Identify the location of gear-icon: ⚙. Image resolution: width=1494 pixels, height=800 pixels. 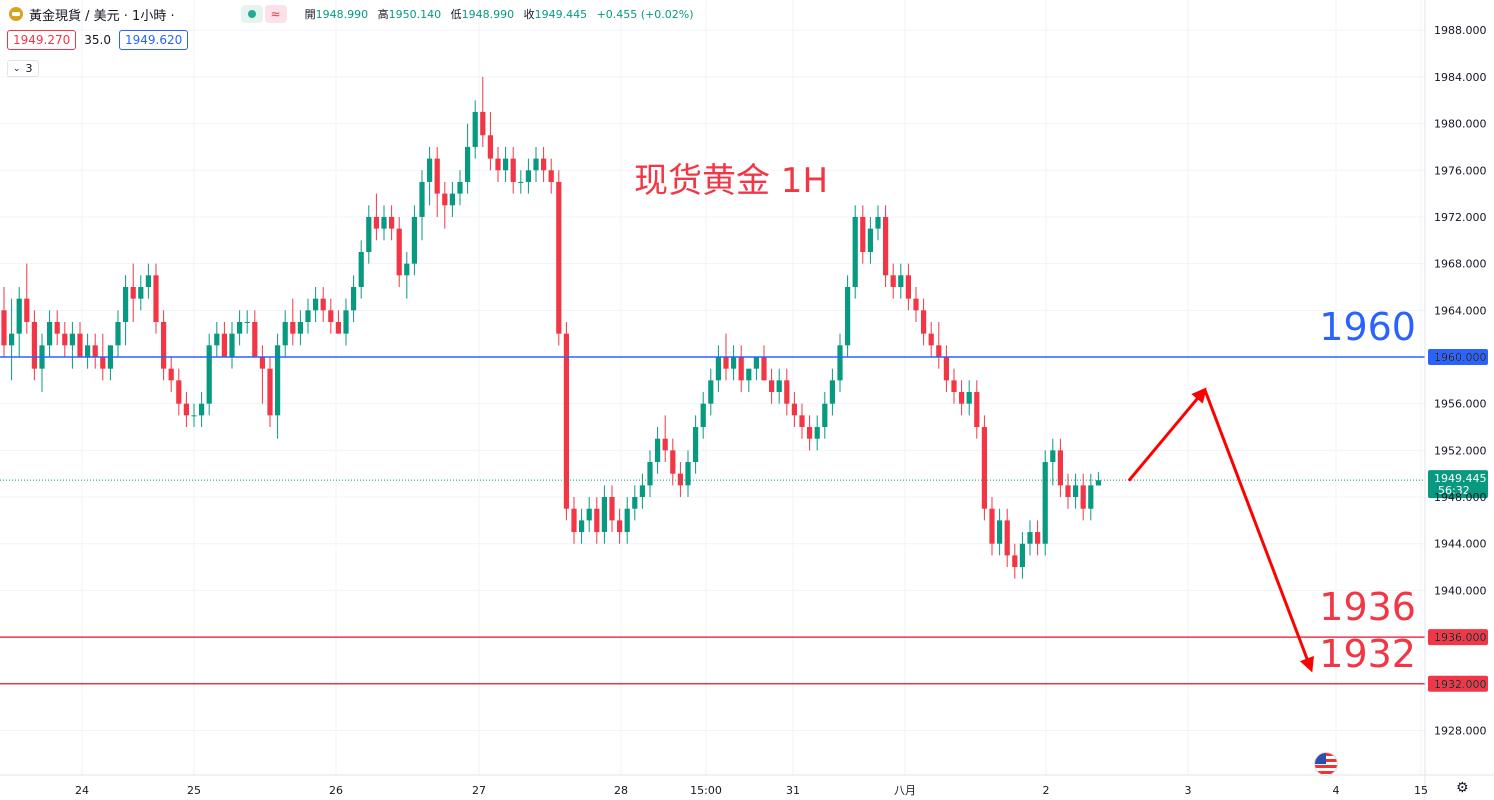
(1462, 788).